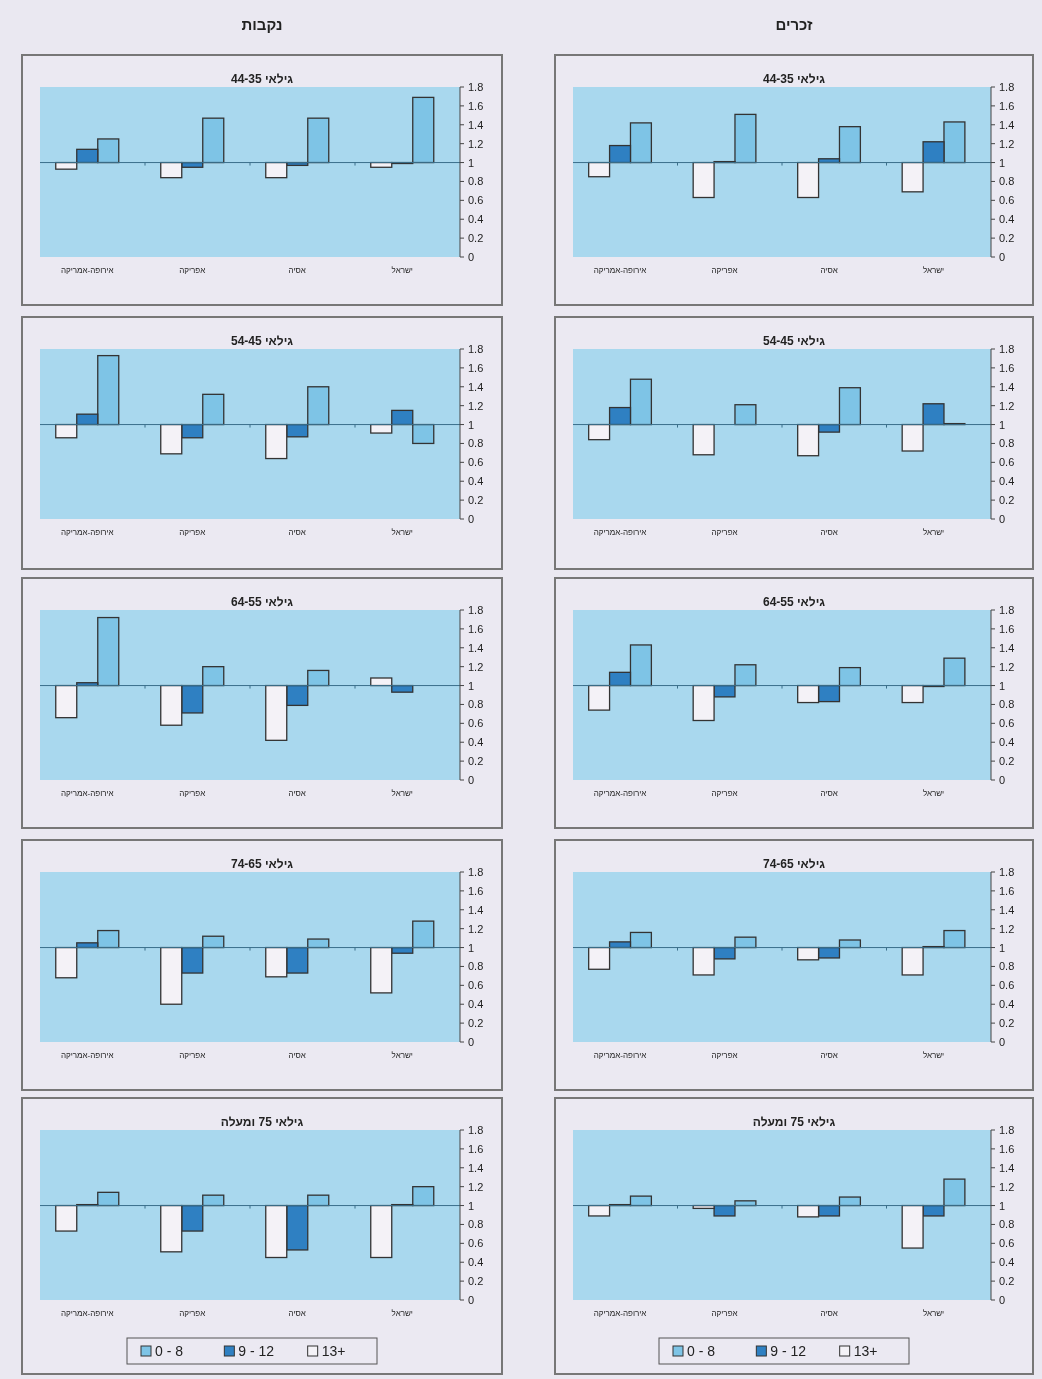 This screenshot has width=1042, height=1379. Describe the element at coordinates (262, 1122) in the screenshot. I see `chart-title: גילאי 75 ומעלה` at that location.